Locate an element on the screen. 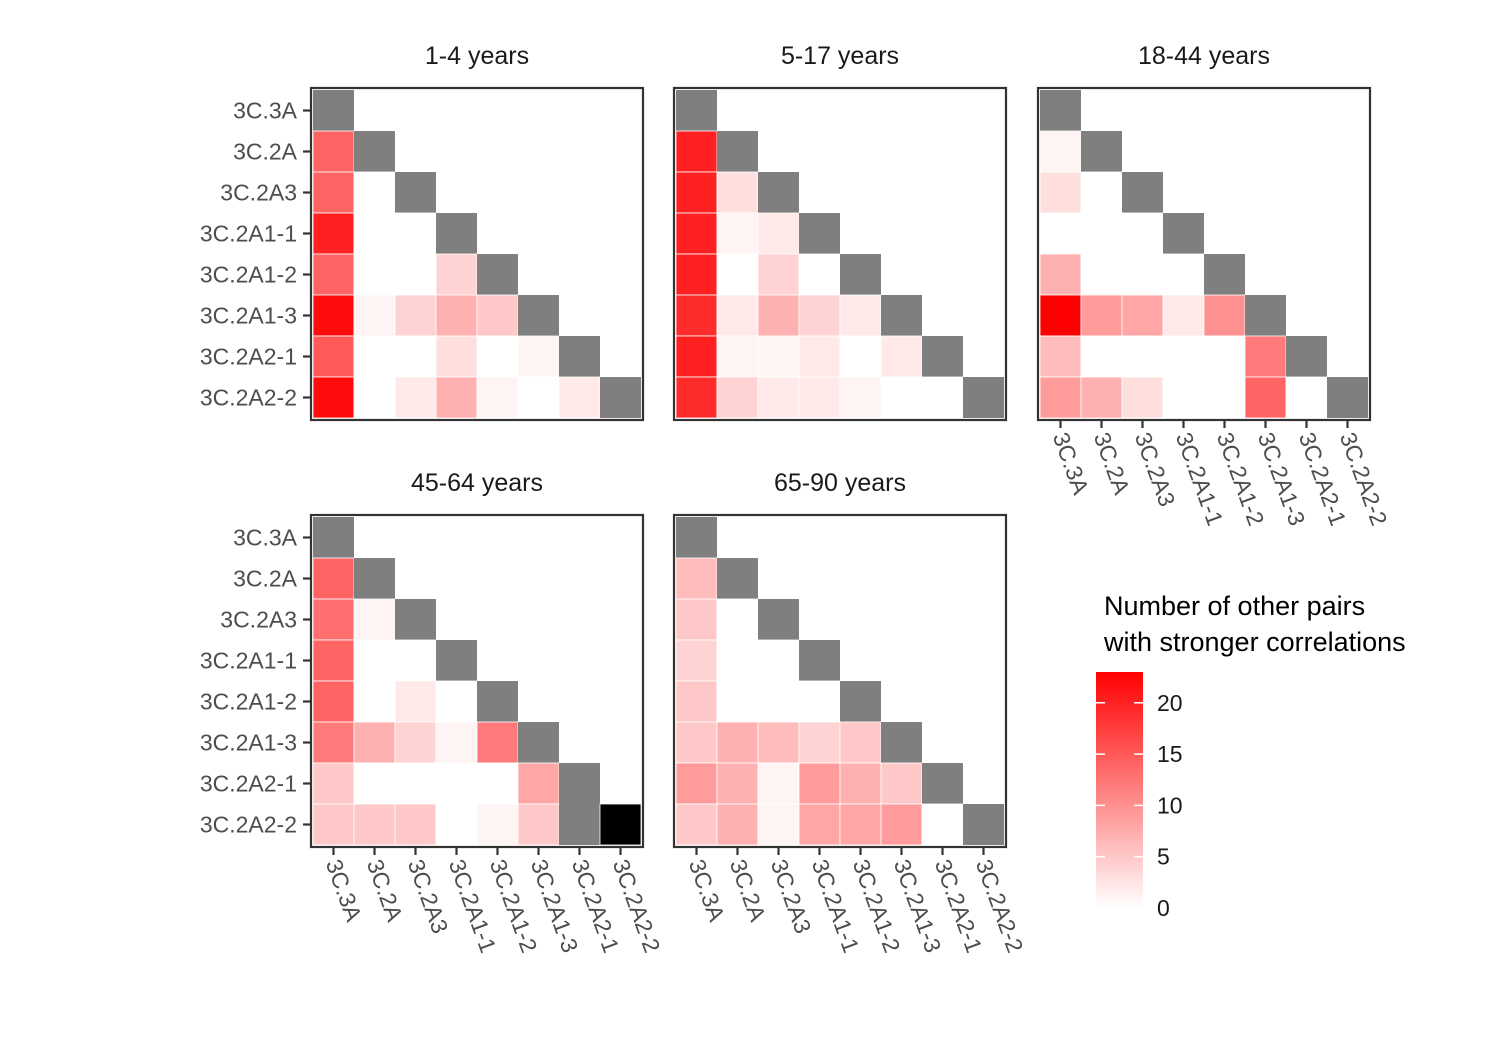  heatmap-cell: 3C.2A2-1 / 3C.3A: 5 is located at coordinates (333, 783).